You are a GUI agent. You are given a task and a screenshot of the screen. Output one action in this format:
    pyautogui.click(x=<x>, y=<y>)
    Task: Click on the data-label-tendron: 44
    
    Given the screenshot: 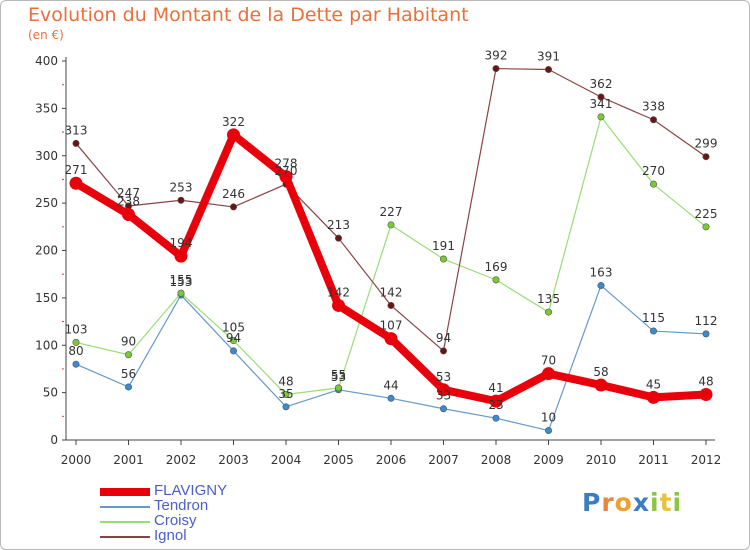 What is the action you would take?
    pyautogui.click(x=390, y=385)
    